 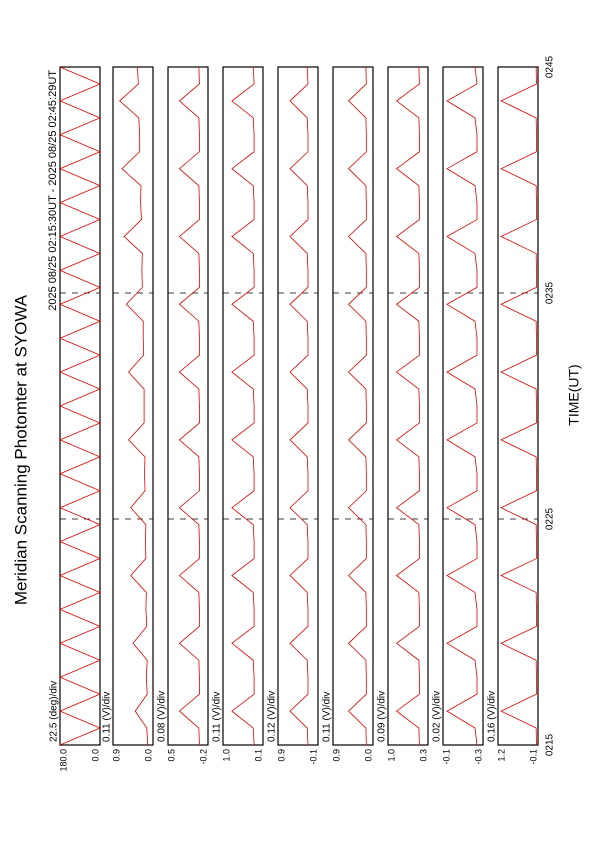 I want to click on x-axis-label: TIME(UT), so click(x=574, y=394).